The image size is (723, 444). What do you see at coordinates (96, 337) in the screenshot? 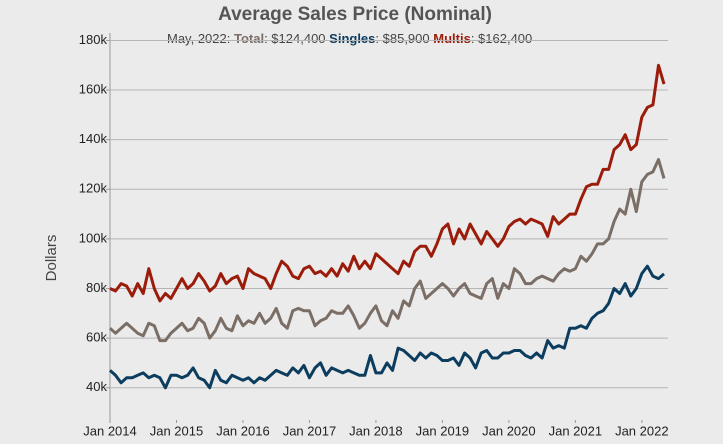
I see `y-tick-label: 60k` at bounding box center [96, 337].